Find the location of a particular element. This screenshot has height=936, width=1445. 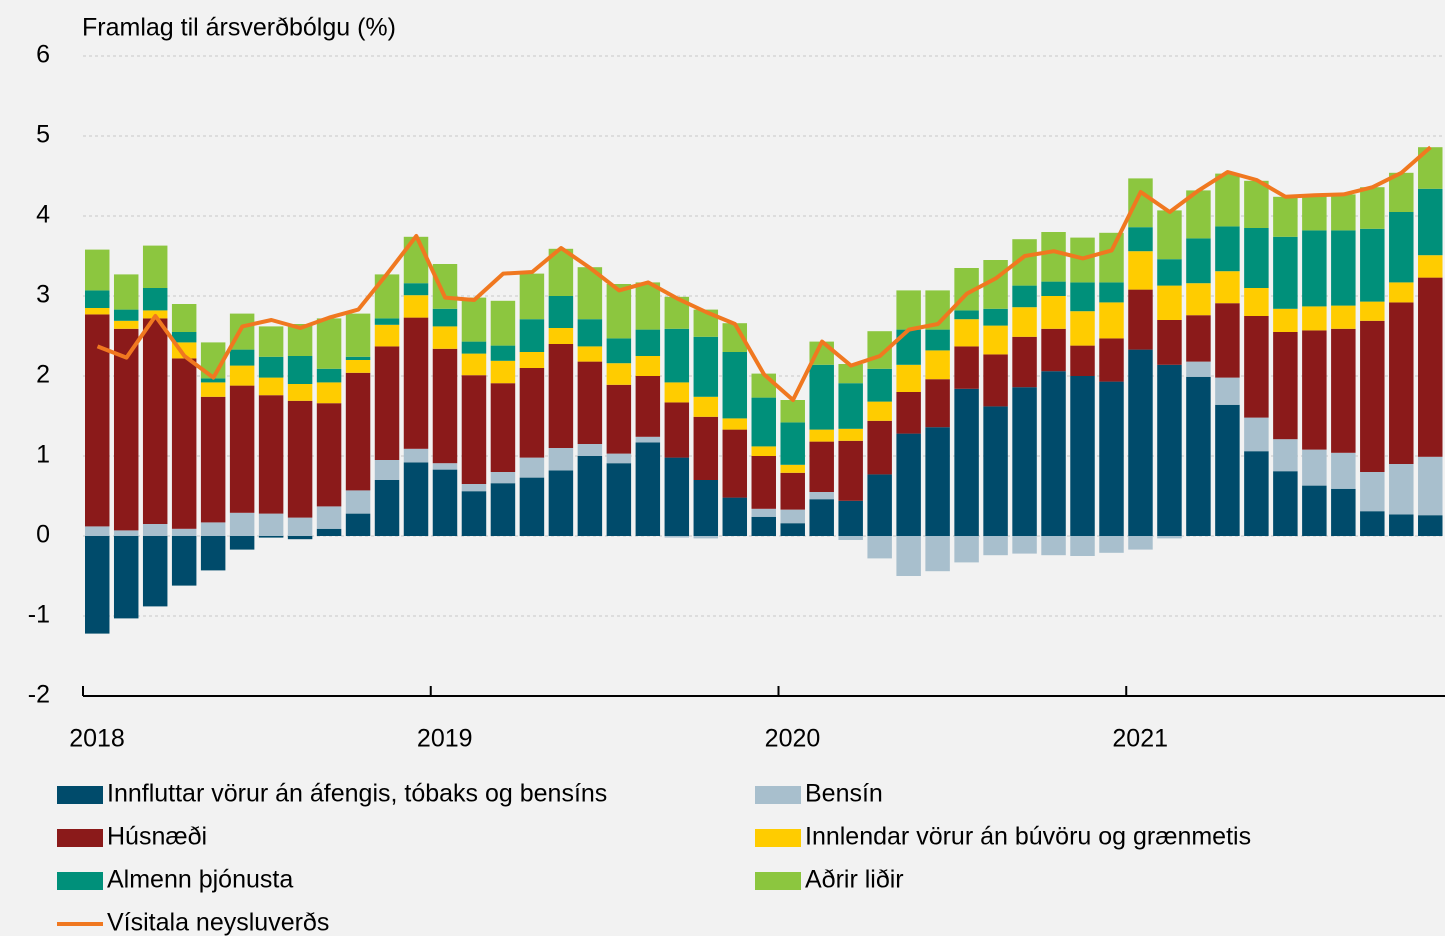

legend-item: Almenn þjónusta is located at coordinates (175, 880).